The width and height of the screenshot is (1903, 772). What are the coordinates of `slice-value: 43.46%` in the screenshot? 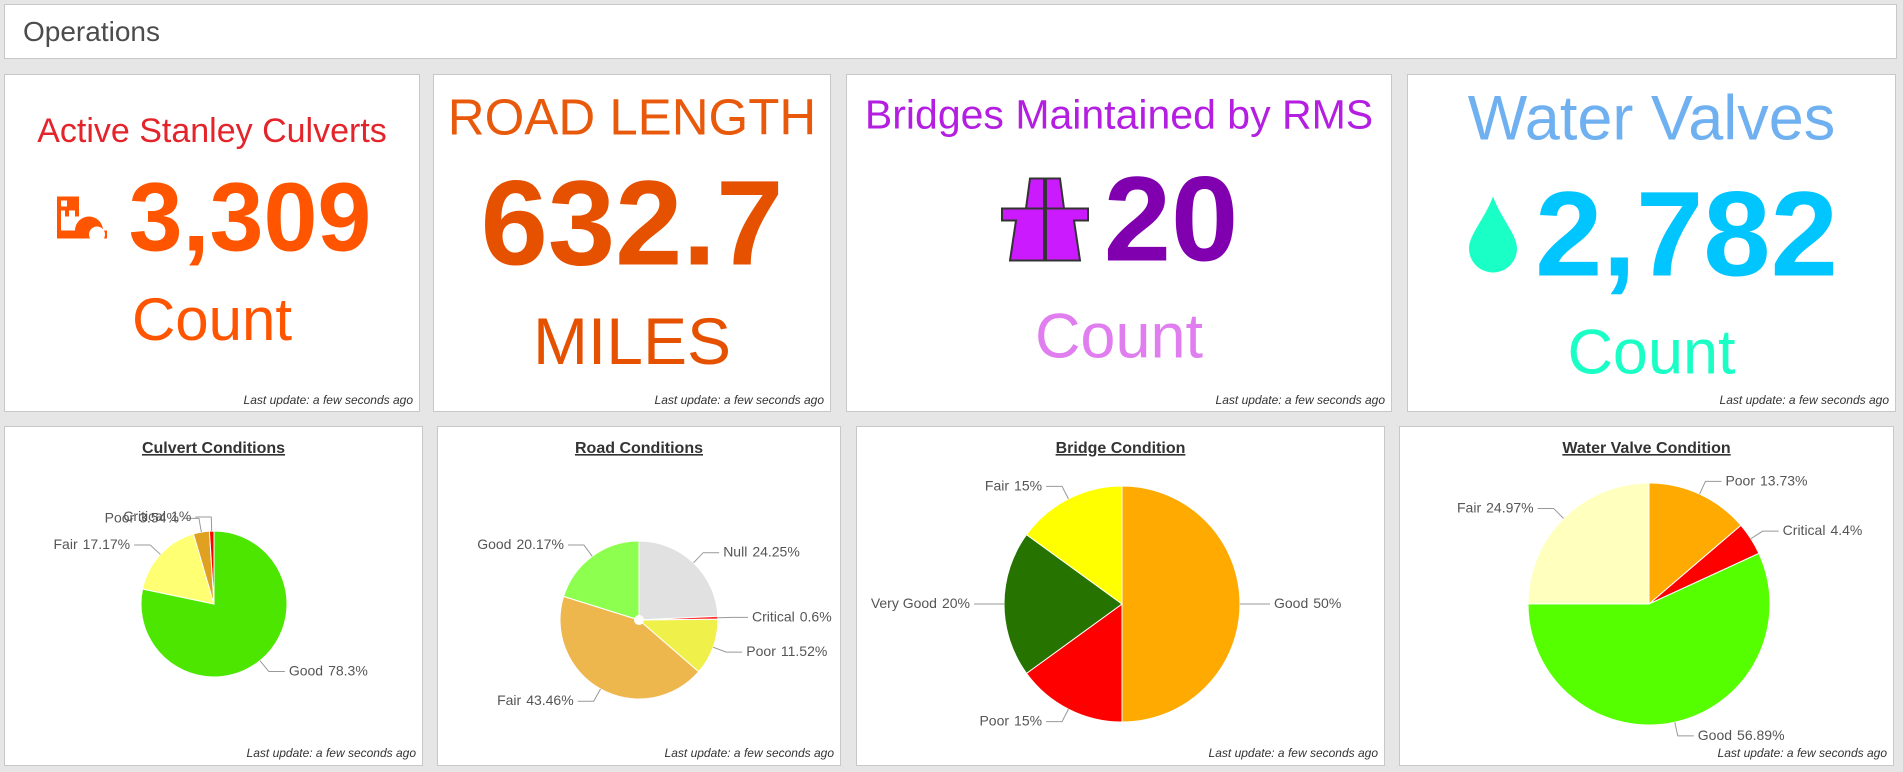 It's located at (549, 700).